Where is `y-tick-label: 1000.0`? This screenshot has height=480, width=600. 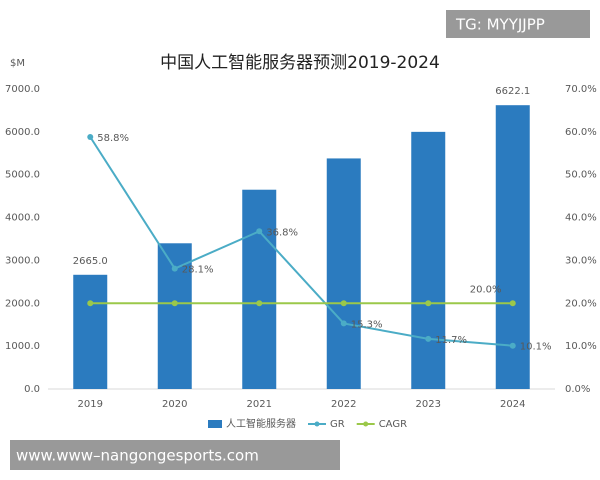 y-tick-label: 1000.0 is located at coordinates (22, 346).